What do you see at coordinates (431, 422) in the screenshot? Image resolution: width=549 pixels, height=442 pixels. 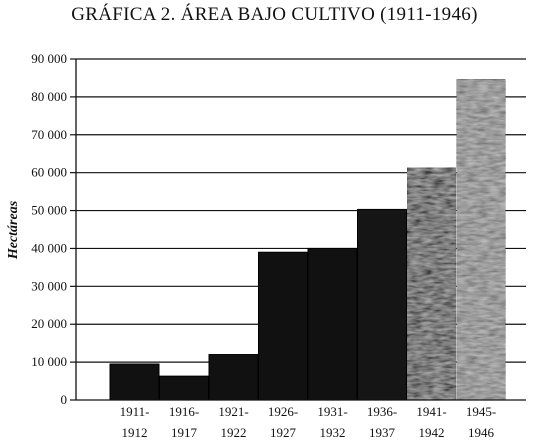 I see `x-tick-label: 1941-1942` at bounding box center [431, 422].